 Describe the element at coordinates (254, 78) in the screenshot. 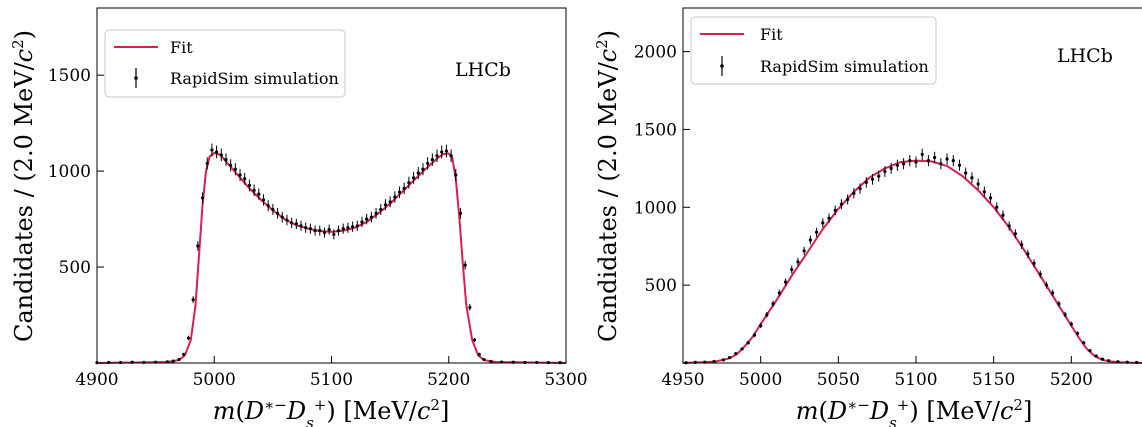

I see `legend-data-label: RapidSim simulation` at that location.